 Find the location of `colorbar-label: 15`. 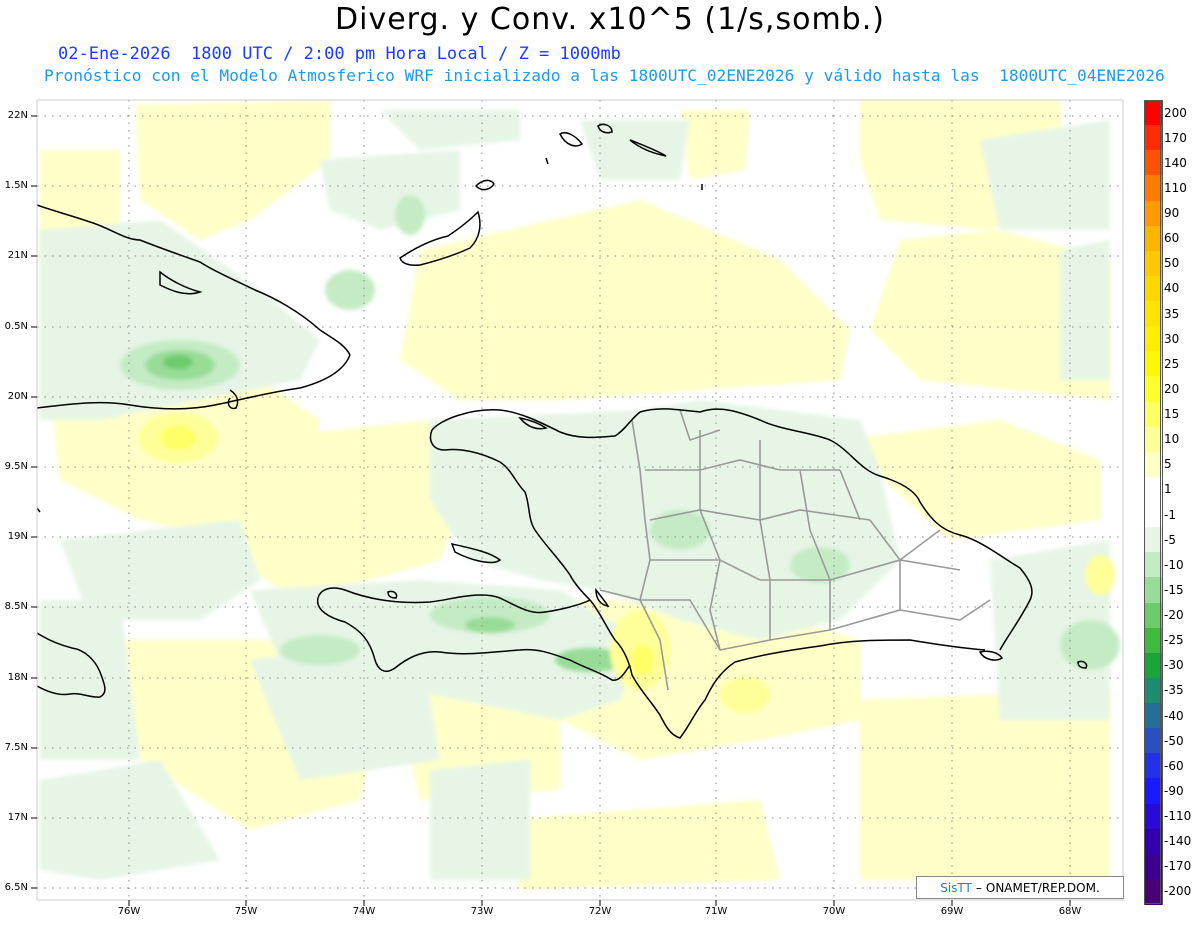

colorbar-label: 15 is located at coordinates (1172, 414).